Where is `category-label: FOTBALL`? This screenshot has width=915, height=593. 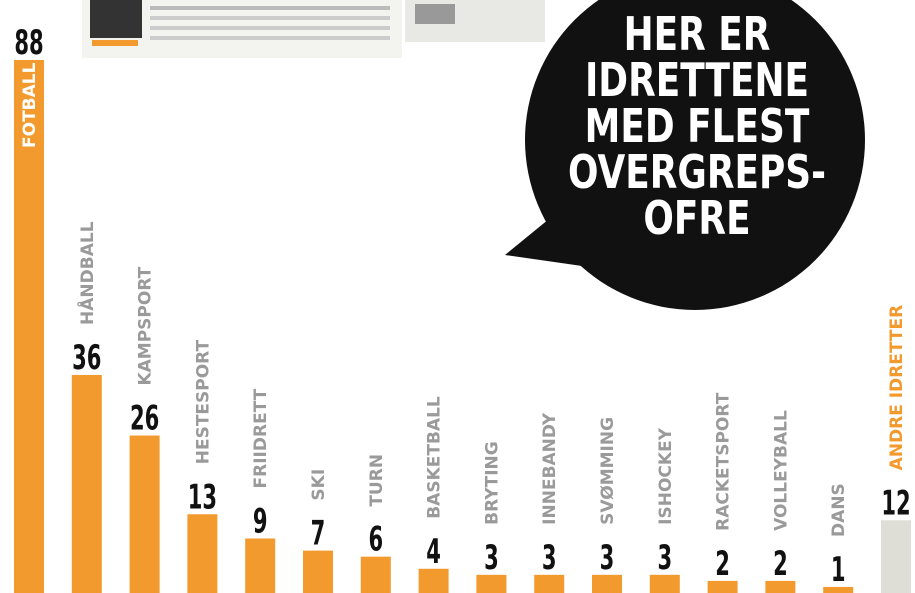
category-label: FOTBALL is located at coordinates (30, 105).